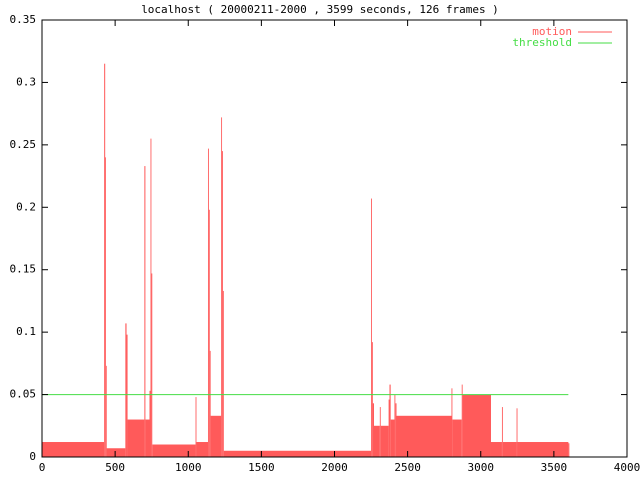 Image resolution: width=640 pixels, height=480 pixels. Describe the element at coordinates (23, 394) in the screenshot. I see `y-tick-label: 0.05` at that location.